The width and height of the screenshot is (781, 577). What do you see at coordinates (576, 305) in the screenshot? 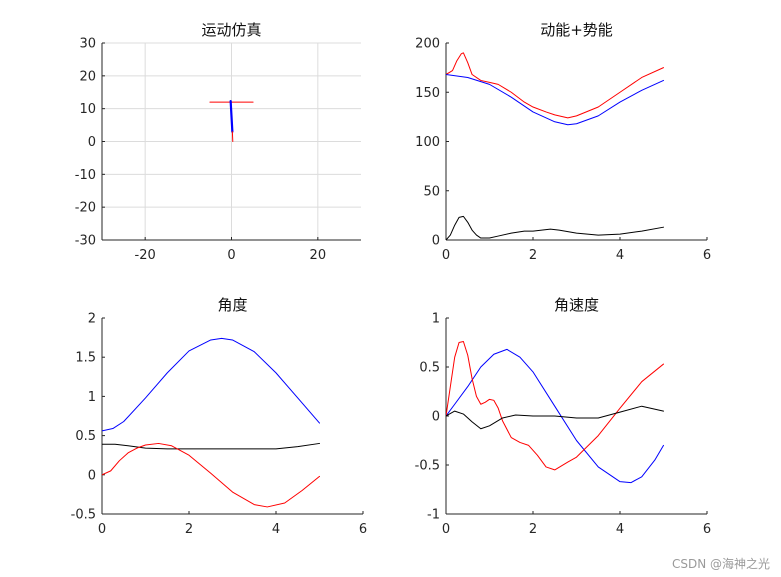
I see `subplot-title: 角速度` at bounding box center [576, 305].